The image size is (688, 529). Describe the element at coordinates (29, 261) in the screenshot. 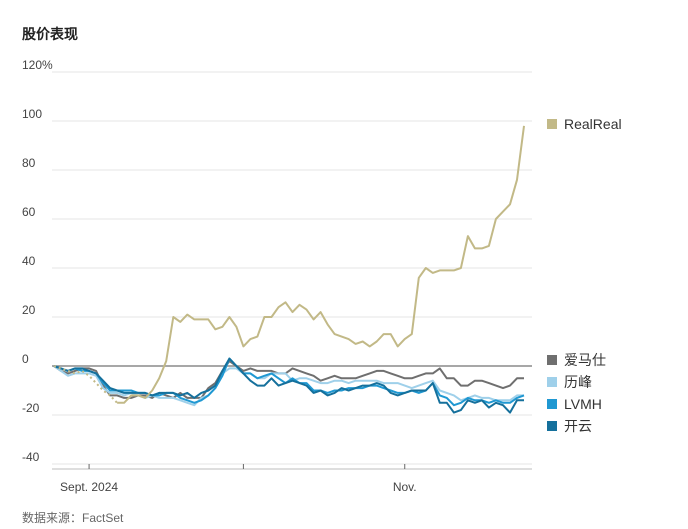

I see `y-tick-label: 40` at that location.